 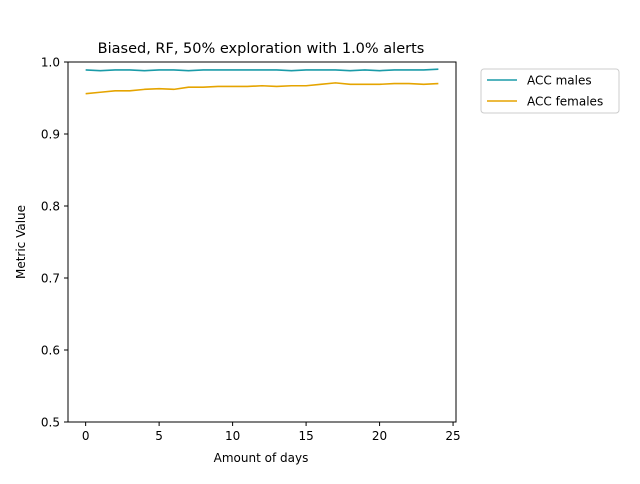 What do you see at coordinates (50, 135) in the screenshot?
I see `y-tick-label: 0.9` at bounding box center [50, 135].